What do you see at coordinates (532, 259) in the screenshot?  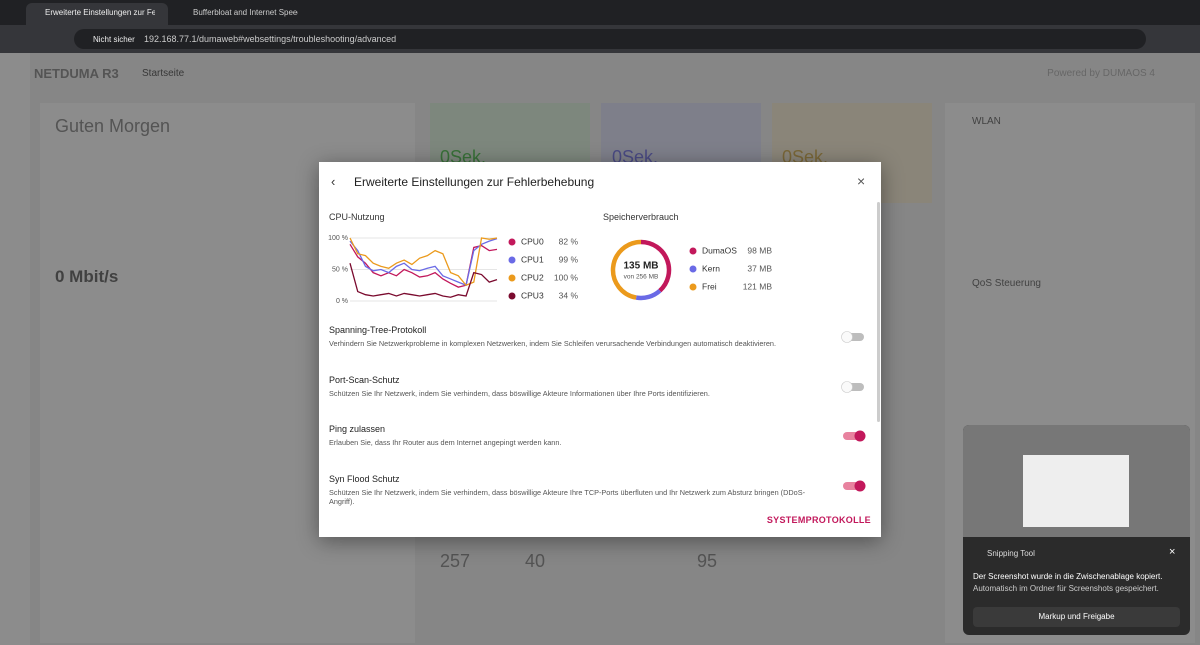 I see `legend-label: CPU1` at bounding box center [532, 259].